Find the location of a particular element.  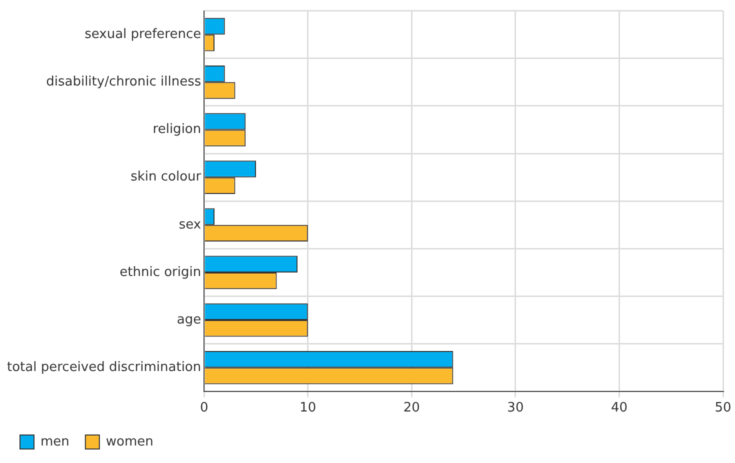

y-tick-label: disability/chronic illness is located at coordinates (124, 82).